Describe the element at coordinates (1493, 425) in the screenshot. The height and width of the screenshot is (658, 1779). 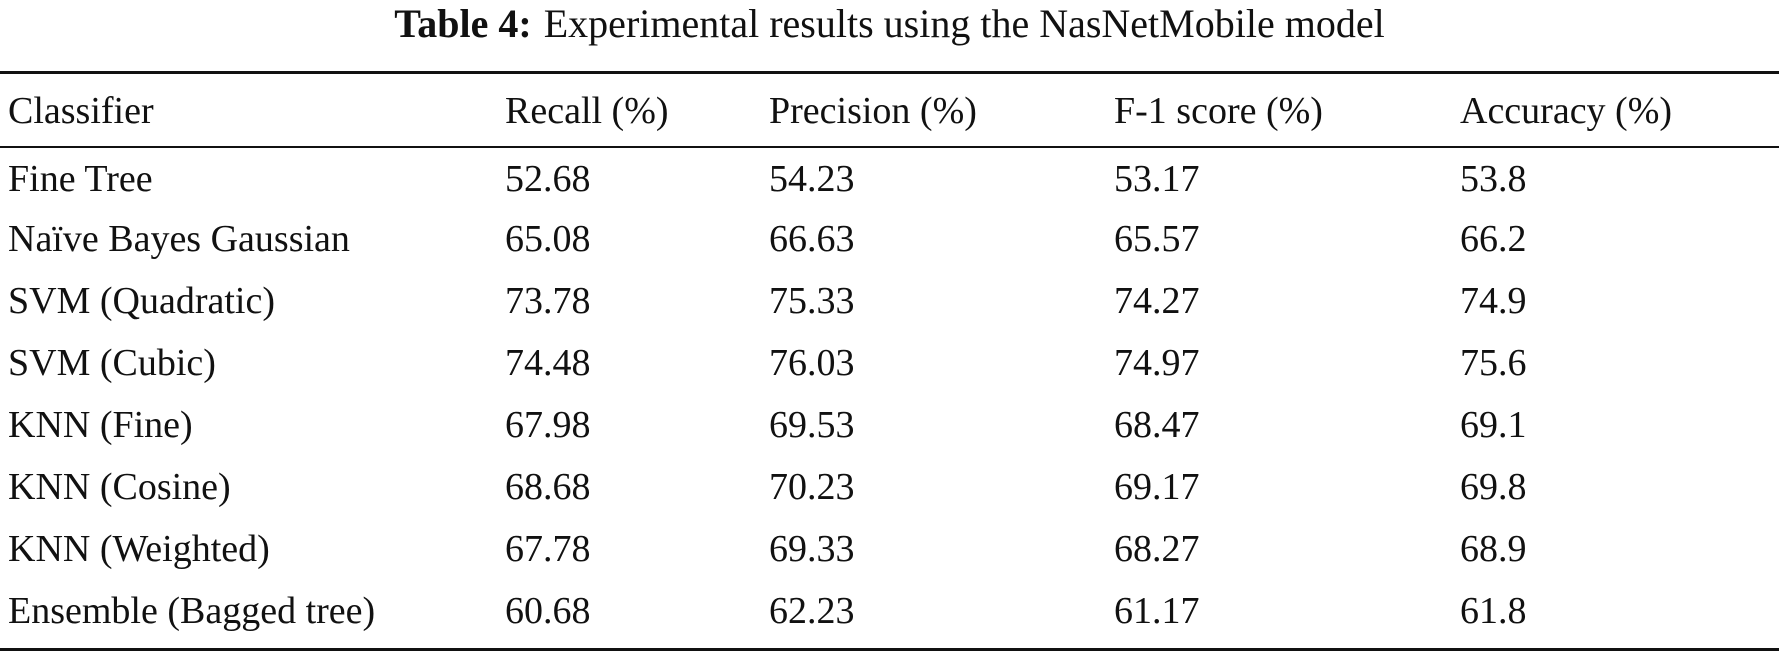
I see `cell-accuracy: 69.1` at that location.